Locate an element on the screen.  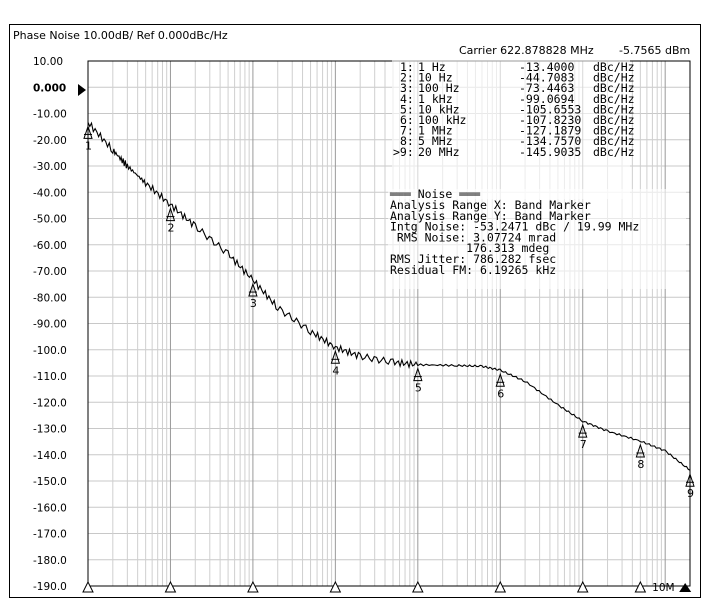
marker-9-label: 9 is located at coordinates (690, 493).